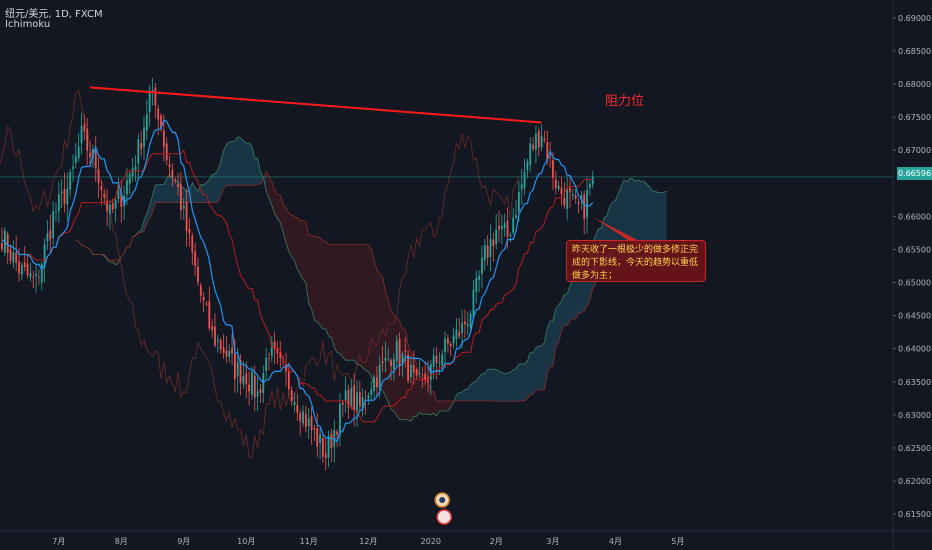 Image resolution: width=932 pixels, height=550 pixels. What do you see at coordinates (90, 247) in the screenshot?
I see `cloud-bull` at bounding box center [90, 247].